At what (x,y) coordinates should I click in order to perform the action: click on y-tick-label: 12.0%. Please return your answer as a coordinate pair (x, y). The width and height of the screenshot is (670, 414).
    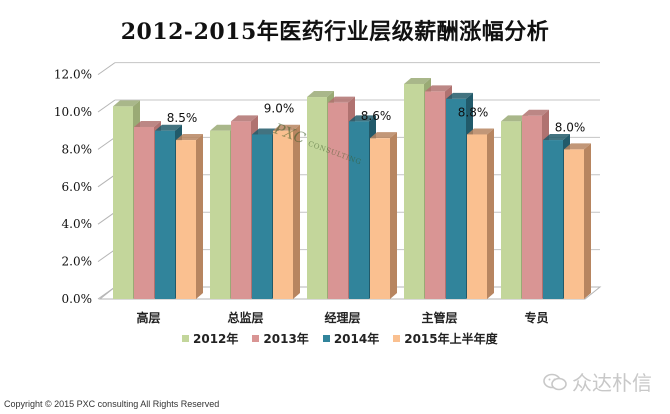
    Looking at the image, I should click on (73, 75).